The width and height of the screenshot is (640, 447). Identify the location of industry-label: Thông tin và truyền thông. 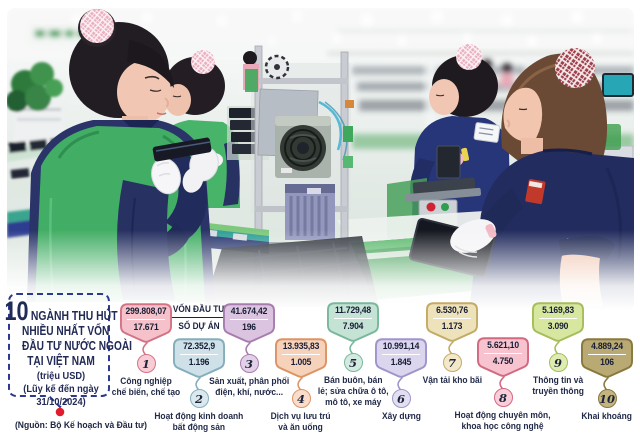
(558, 386).